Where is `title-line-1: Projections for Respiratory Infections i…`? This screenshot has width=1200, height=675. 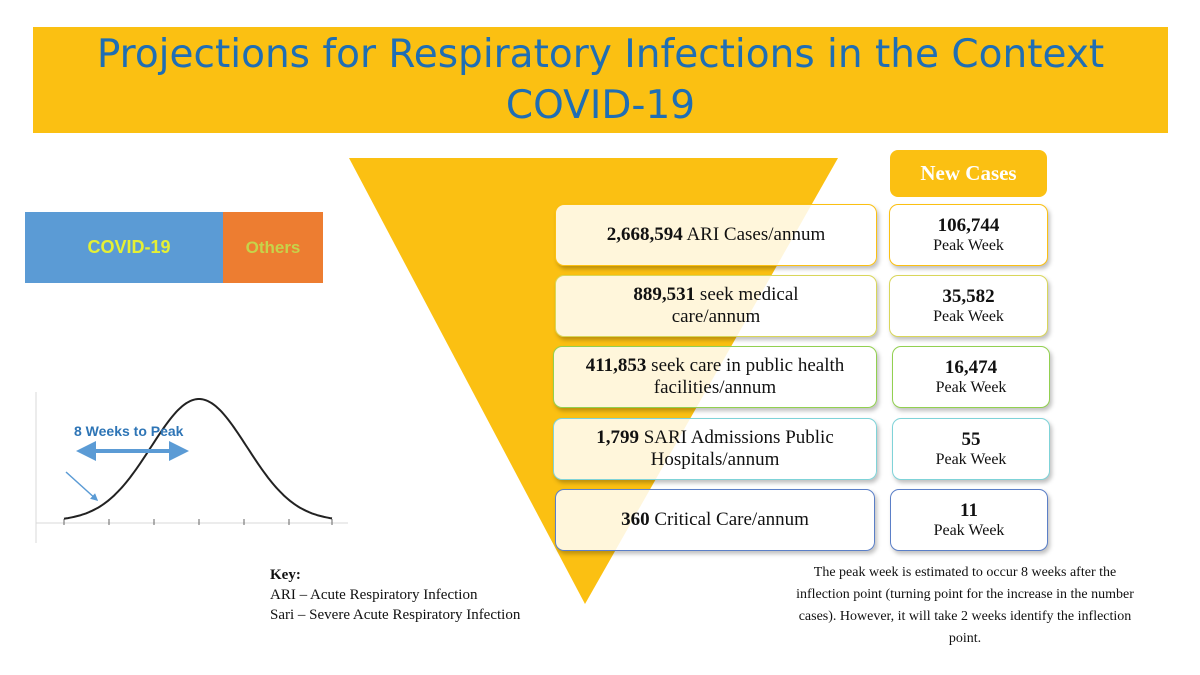 title-line-1: Projections for Respiratory Infections i… is located at coordinates (600, 54).